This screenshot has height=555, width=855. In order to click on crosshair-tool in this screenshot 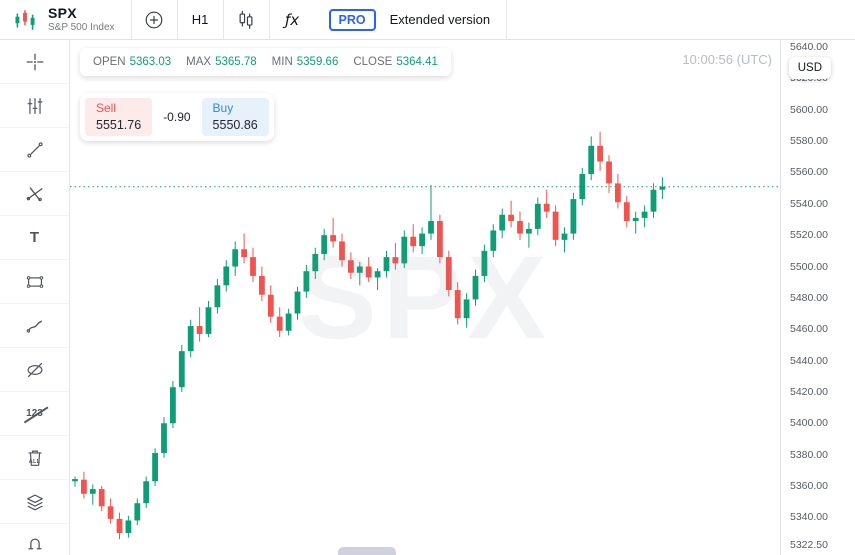, I will do `click(34, 62)`.